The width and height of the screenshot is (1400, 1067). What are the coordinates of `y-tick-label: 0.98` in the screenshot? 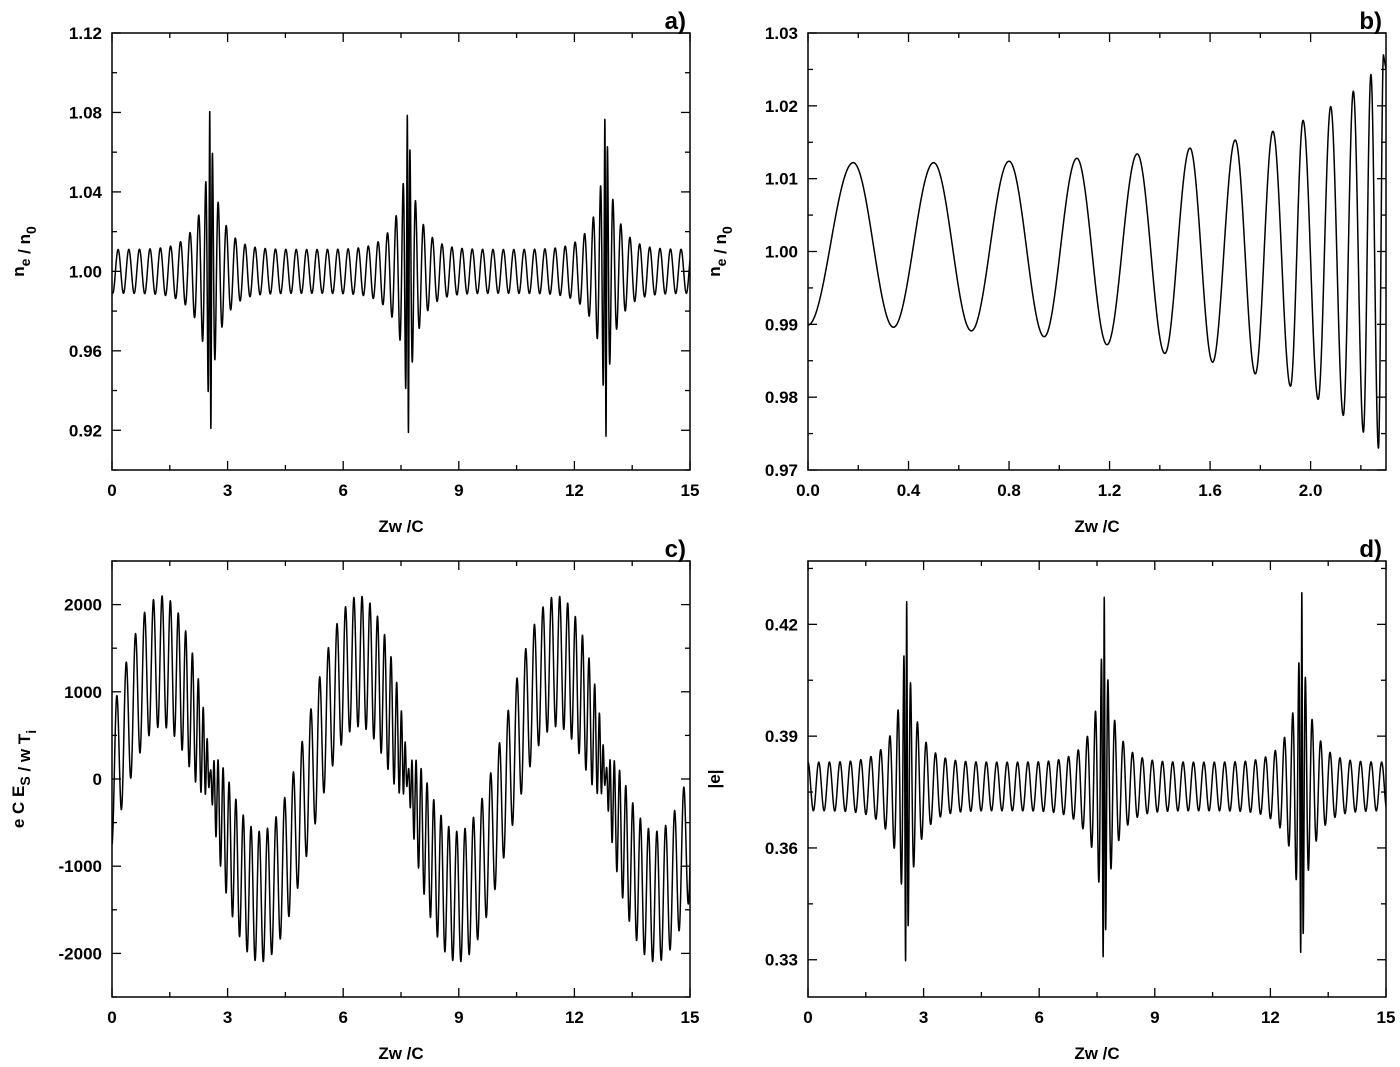 It's located at (781, 397).